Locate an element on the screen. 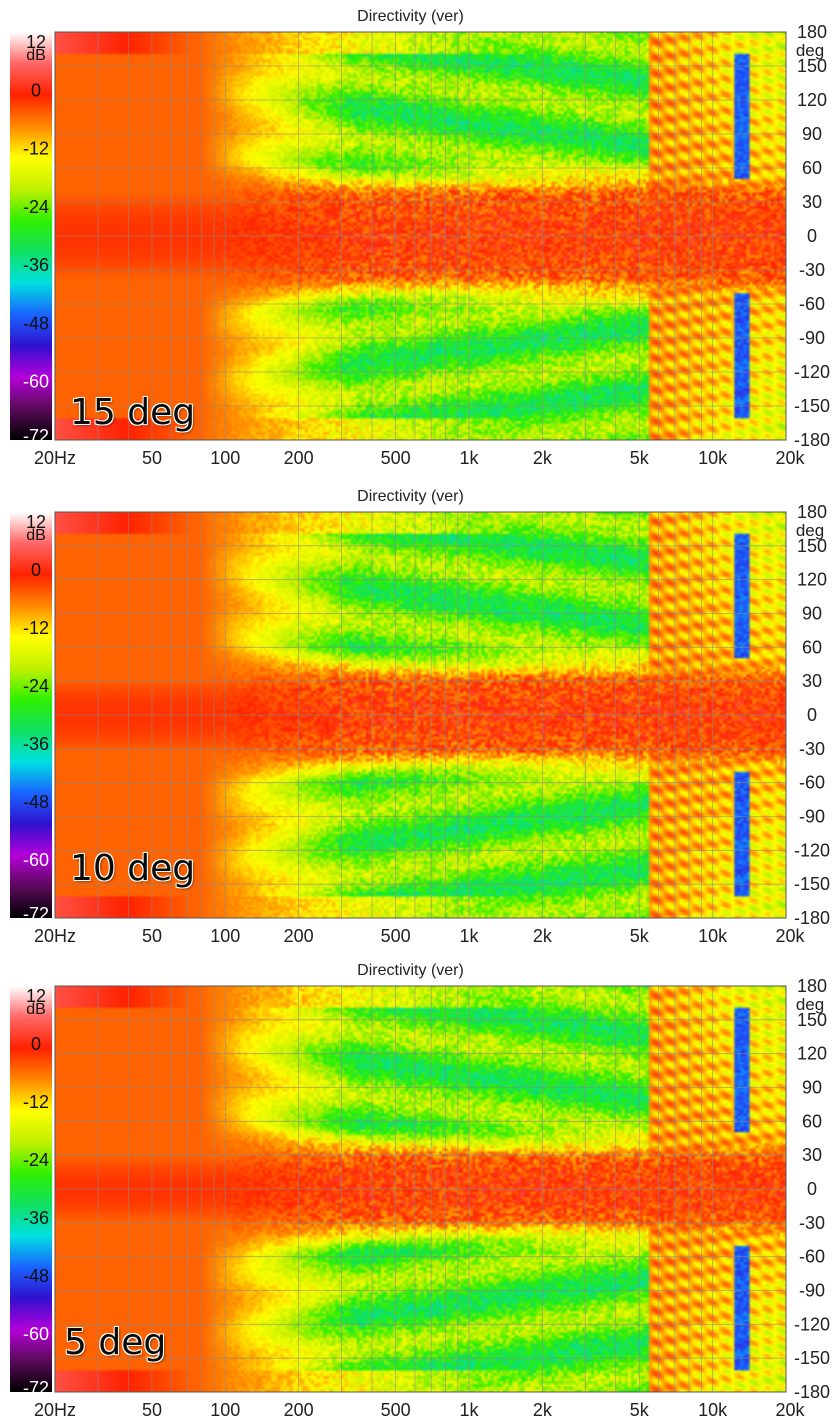 This screenshot has height=1428, width=840. panel-annotation: 10 deg is located at coordinates (133, 868).